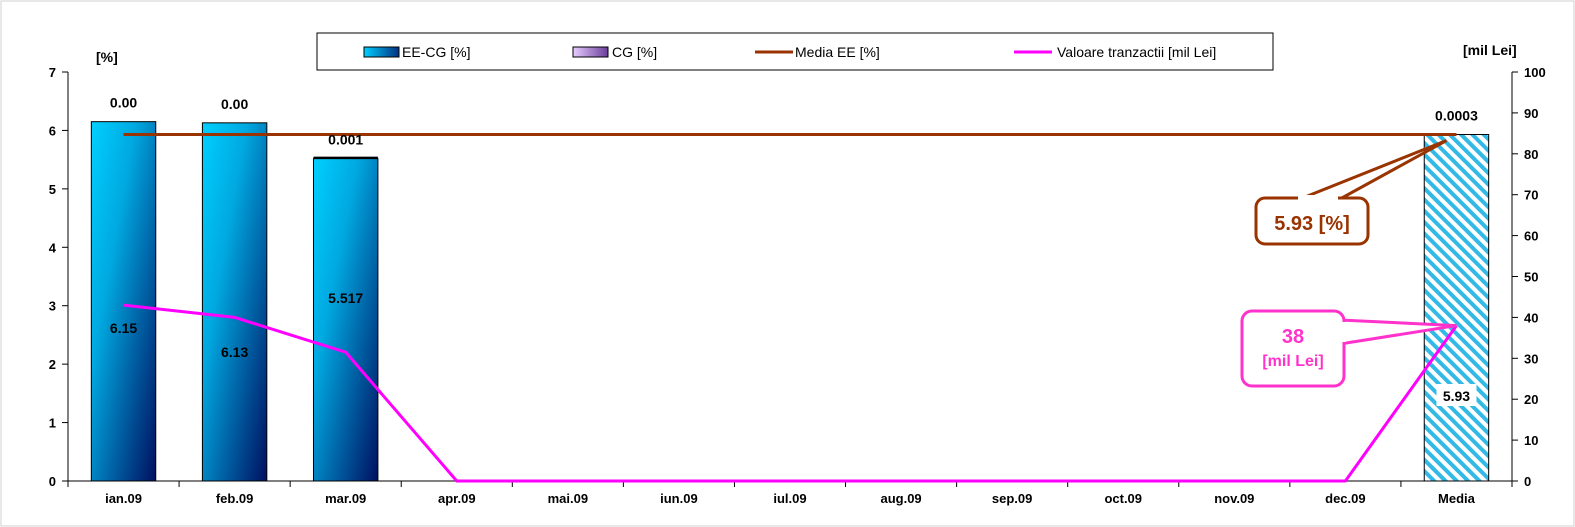  Describe the element at coordinates (345, 140) in the screenshot. I see `bar-label-cg: 0.001` at that location.